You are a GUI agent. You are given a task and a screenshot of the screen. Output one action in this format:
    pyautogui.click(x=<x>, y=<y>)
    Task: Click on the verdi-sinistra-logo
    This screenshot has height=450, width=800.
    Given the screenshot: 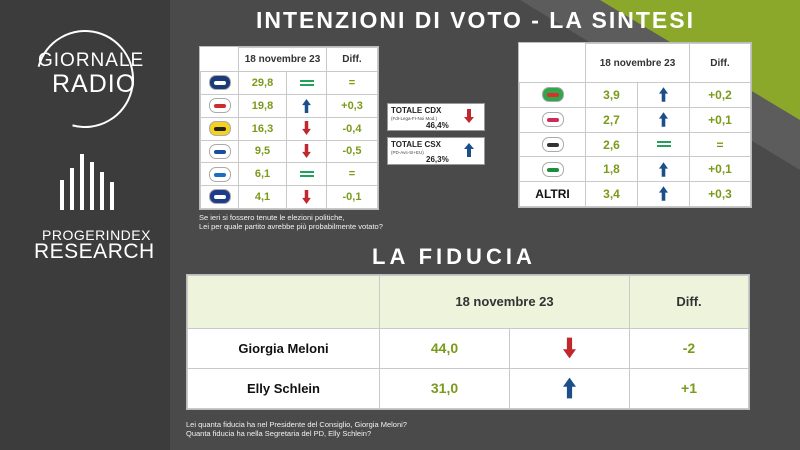 What is the action you would take?
    pyautogui.click(x=552, y=95)
    